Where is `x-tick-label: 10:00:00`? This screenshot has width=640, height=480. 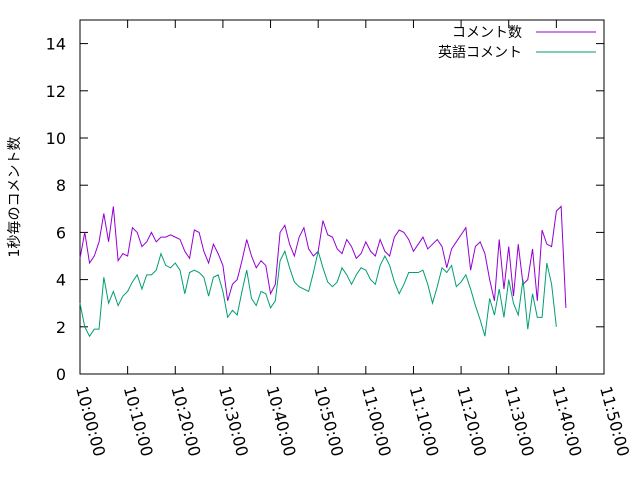
x-tick-label: 10:00:00 is located at coordinates (90, 421).